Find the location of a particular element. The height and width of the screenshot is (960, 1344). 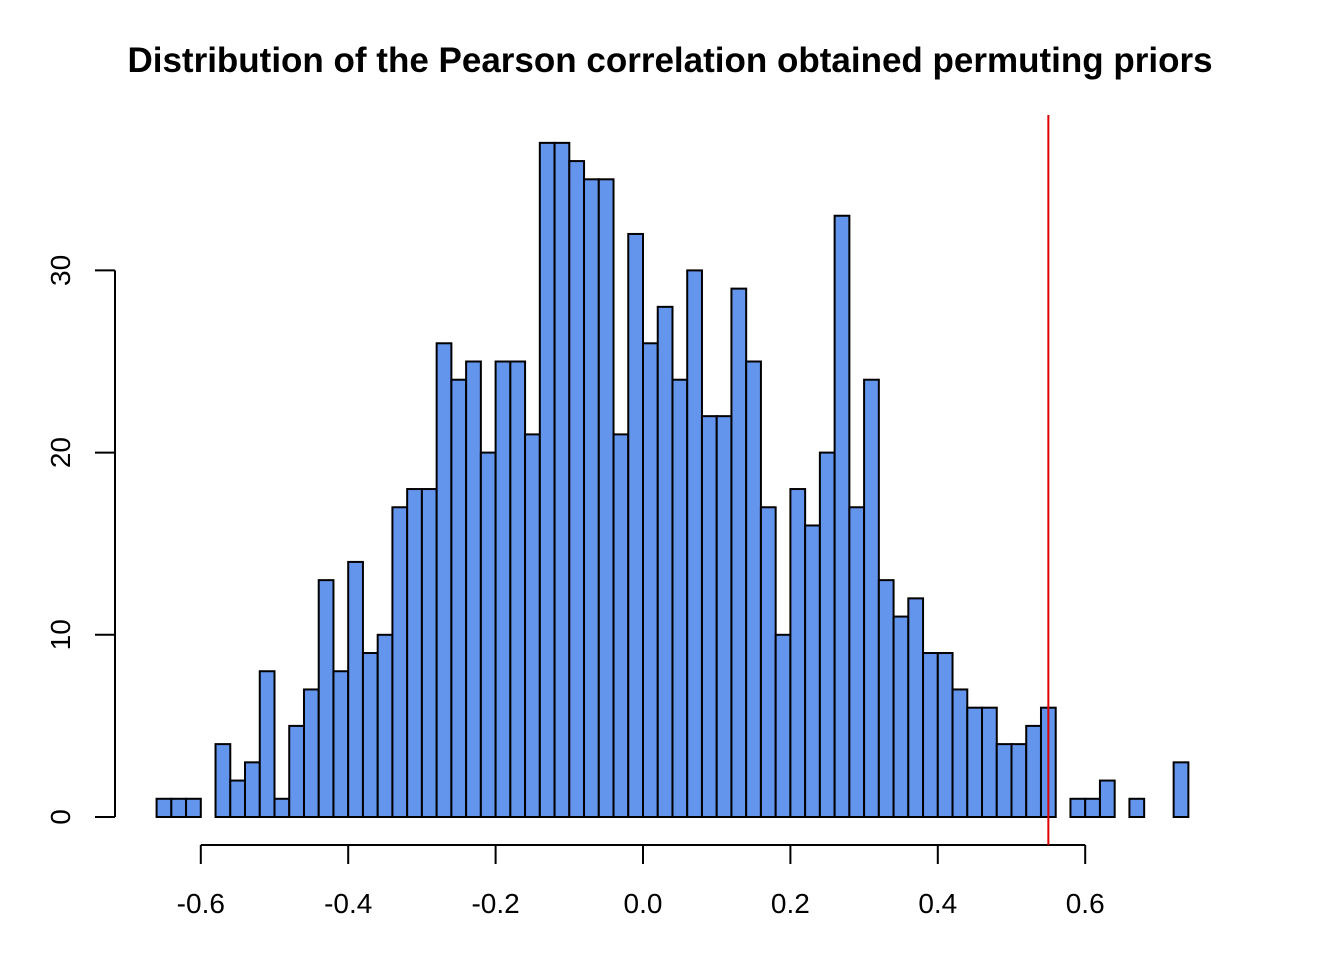

x-tick-label: -0.4 is located at coordinates (348, 903).